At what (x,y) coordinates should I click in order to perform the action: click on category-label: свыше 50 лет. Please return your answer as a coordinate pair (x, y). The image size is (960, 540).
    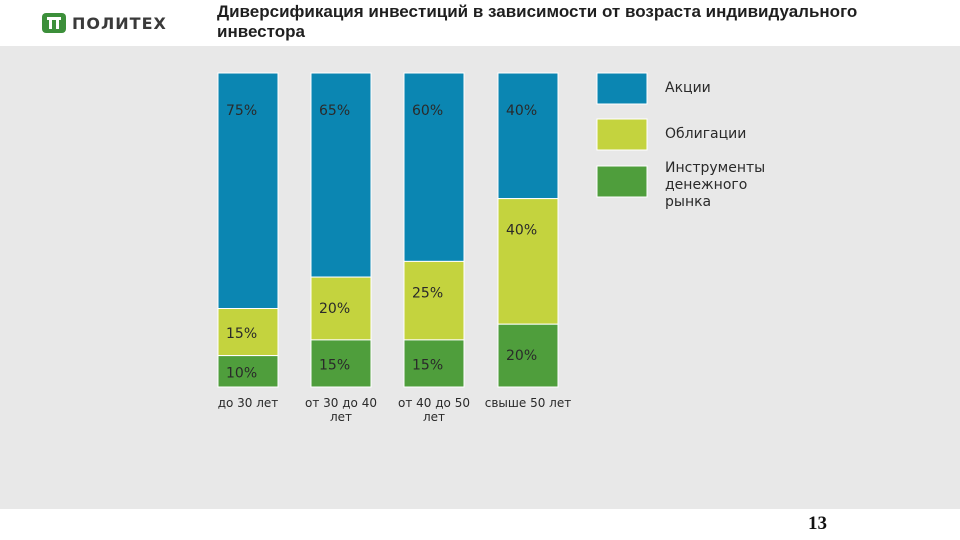
    Looking at the image, I should click on (528, 403).